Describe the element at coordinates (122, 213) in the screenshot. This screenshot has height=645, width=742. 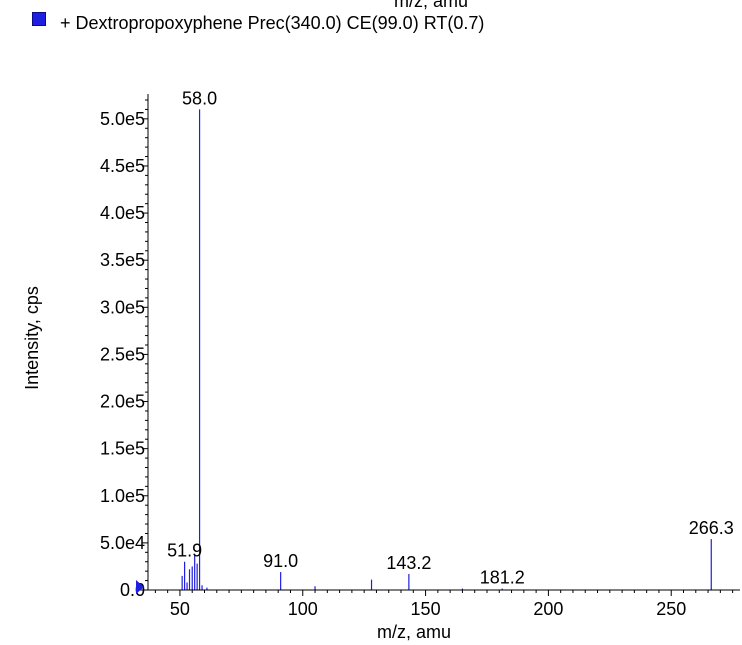
I see `y-tick-label: 4.0e5` at that location.